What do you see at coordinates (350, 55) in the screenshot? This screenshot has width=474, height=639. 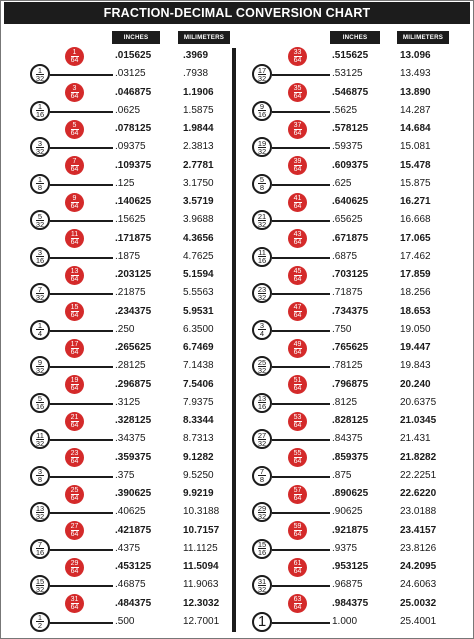 I see `inches-value: .515625` at bounding box center [350, 55].